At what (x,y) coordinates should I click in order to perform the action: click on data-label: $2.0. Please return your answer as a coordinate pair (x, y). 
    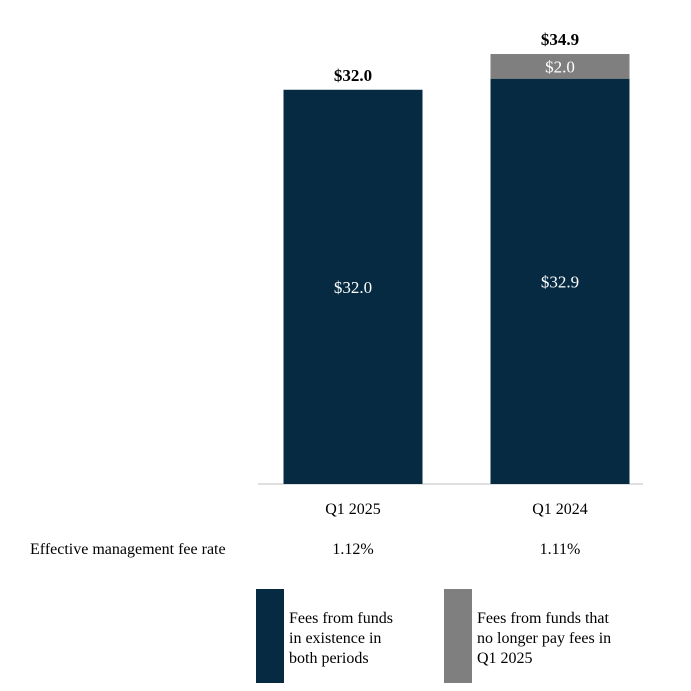
    Looking at the image, I should click on (560, 66).